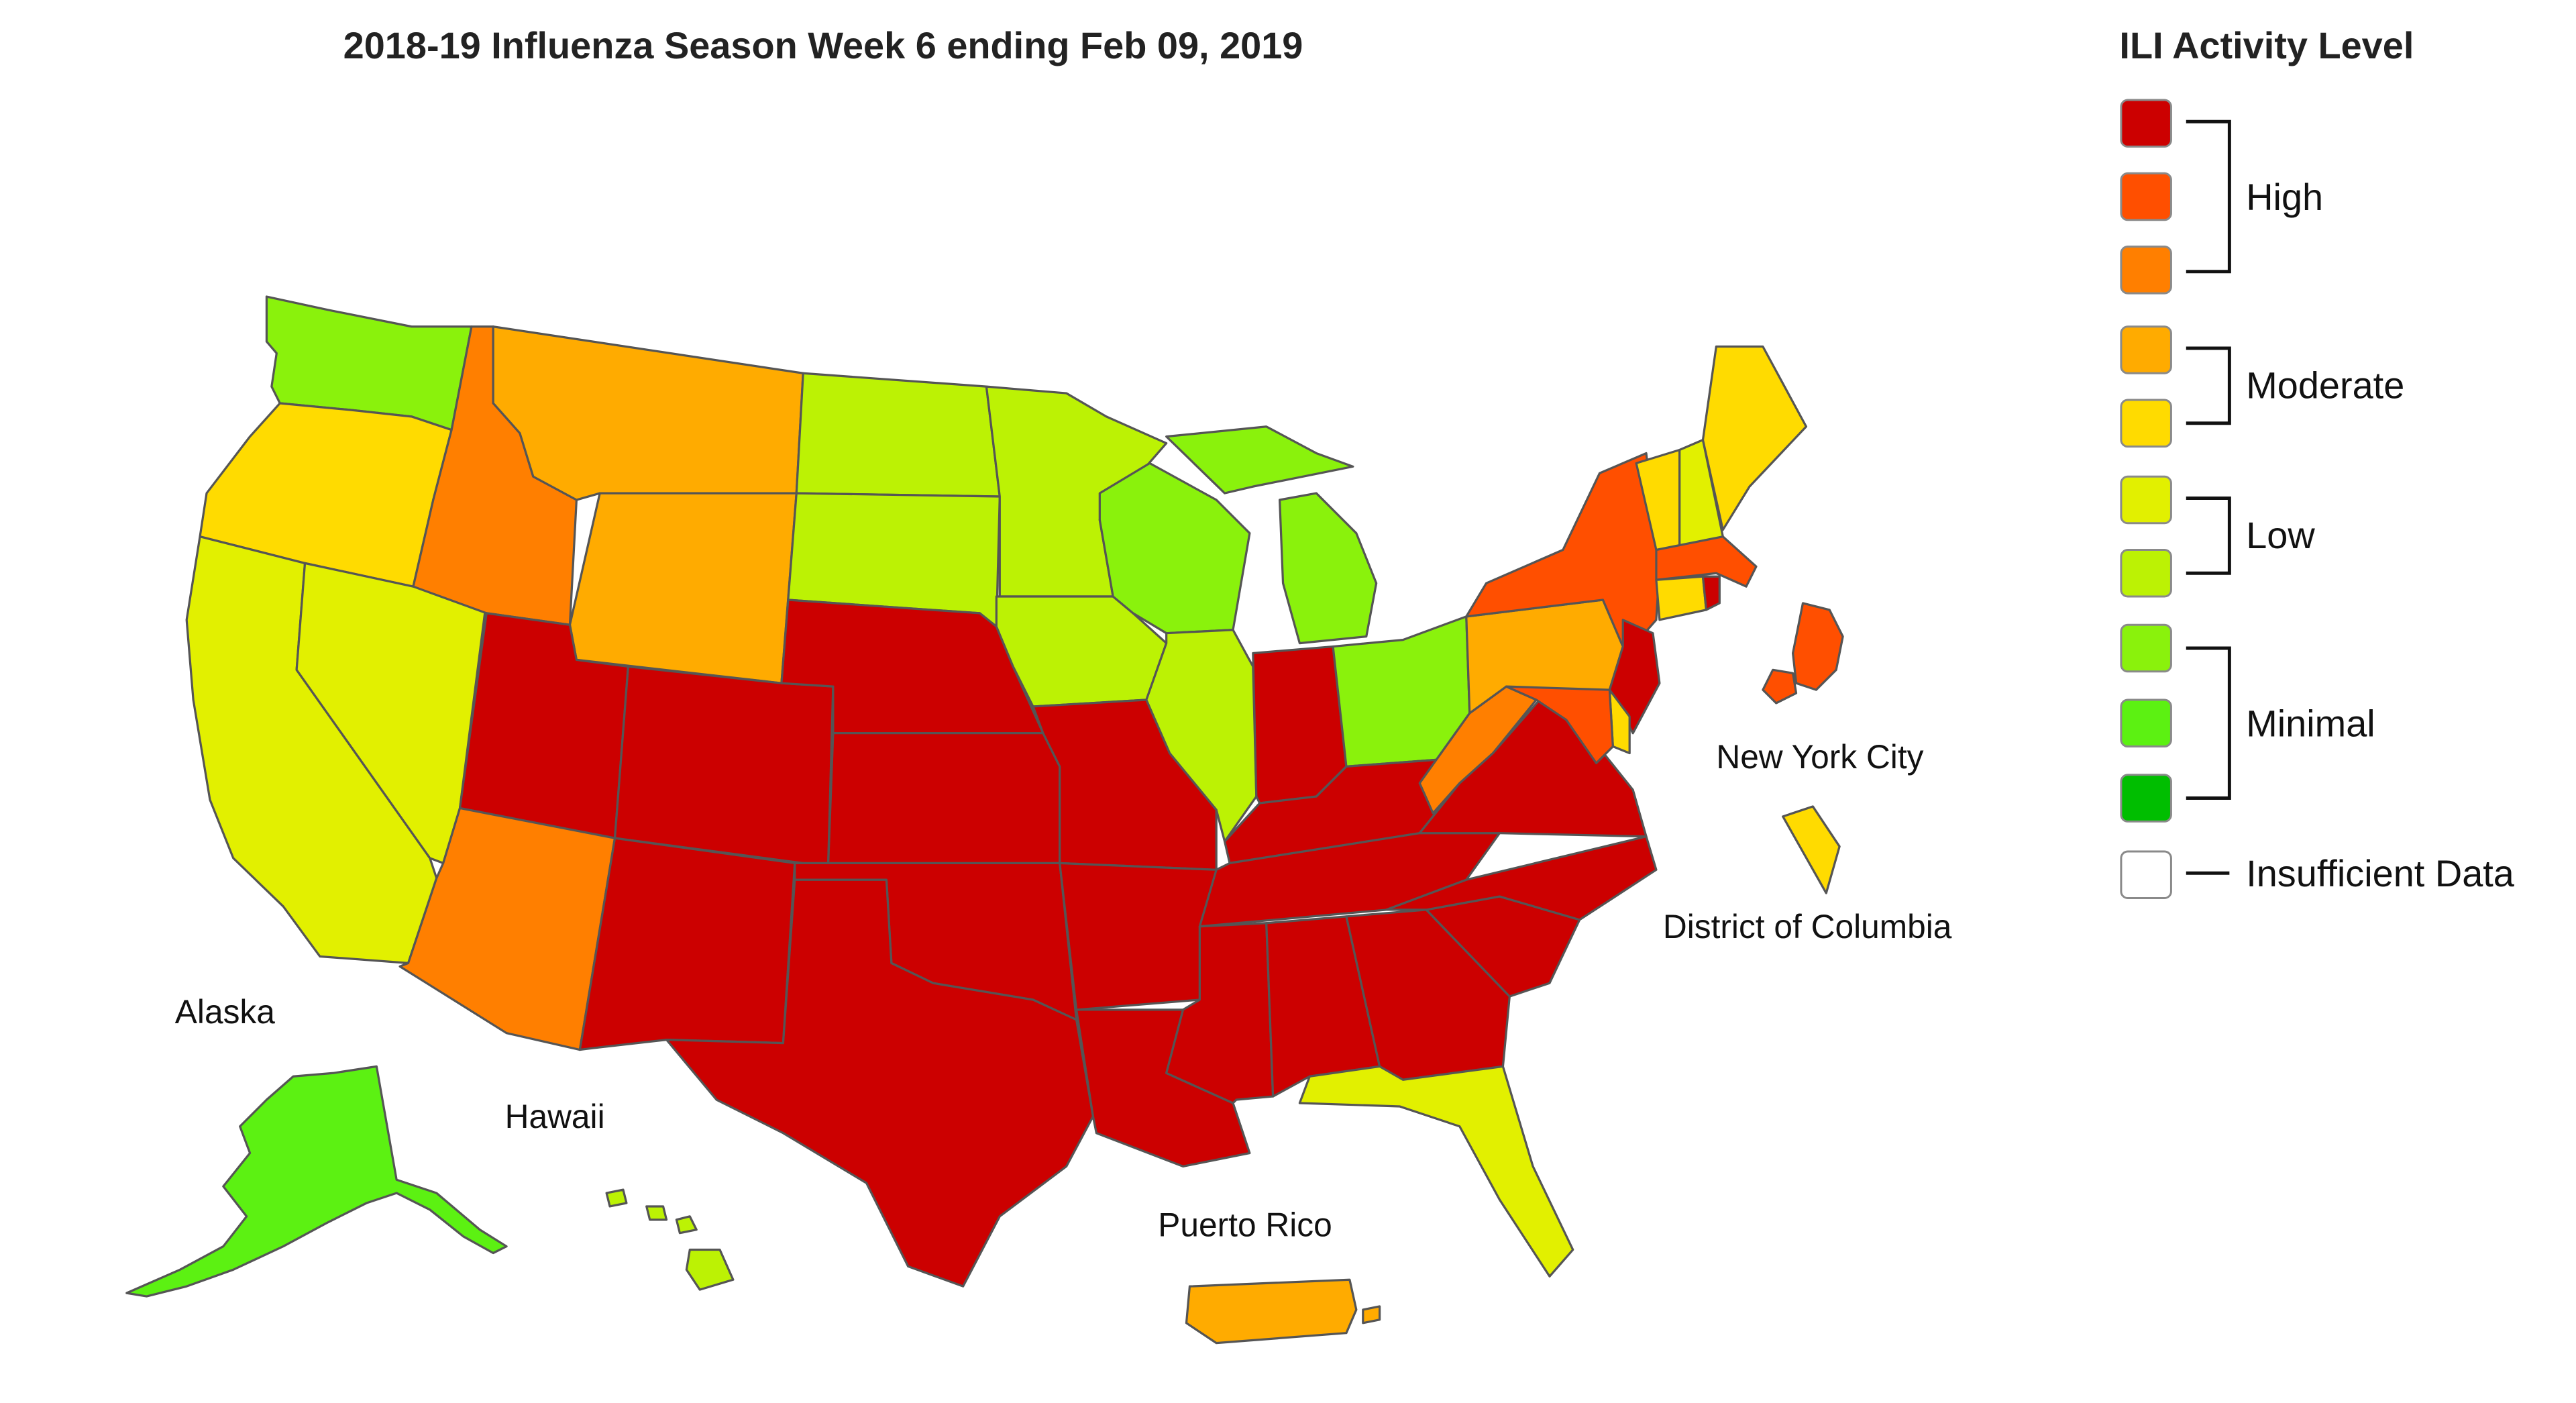 The image size is (2576, 1403). What do you see at coordinates (316, 1181) in the screenshot?
I see `state-alaska` at bounding box center [316, 1181].